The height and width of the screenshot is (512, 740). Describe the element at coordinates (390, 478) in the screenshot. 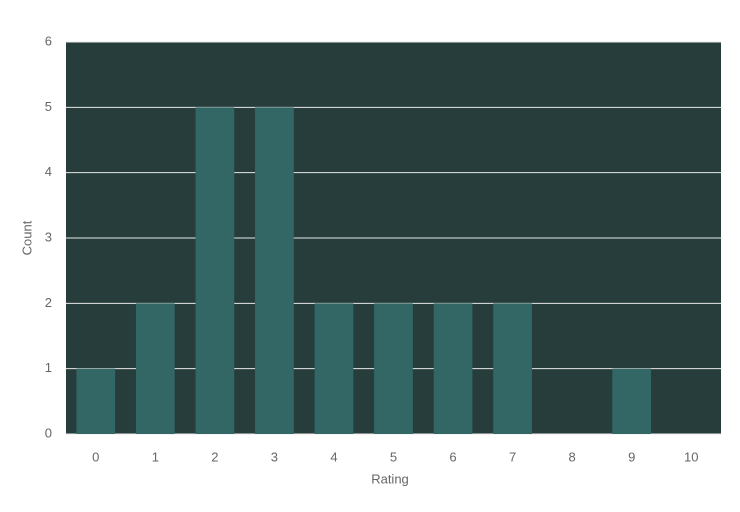

I see `x-axis-label: Rating` at that location.